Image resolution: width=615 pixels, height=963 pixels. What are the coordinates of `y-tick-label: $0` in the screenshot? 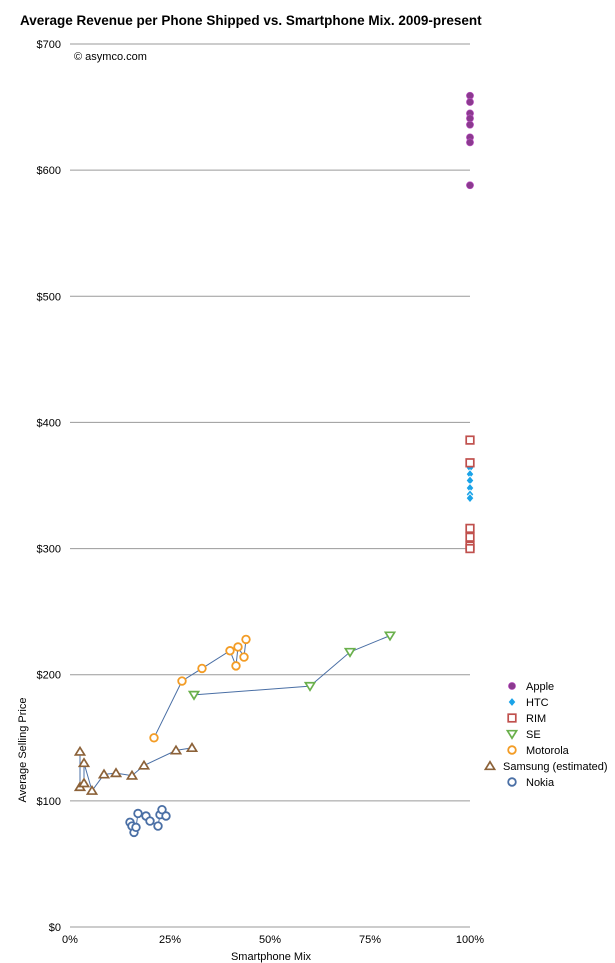 It's located at (55, 928).